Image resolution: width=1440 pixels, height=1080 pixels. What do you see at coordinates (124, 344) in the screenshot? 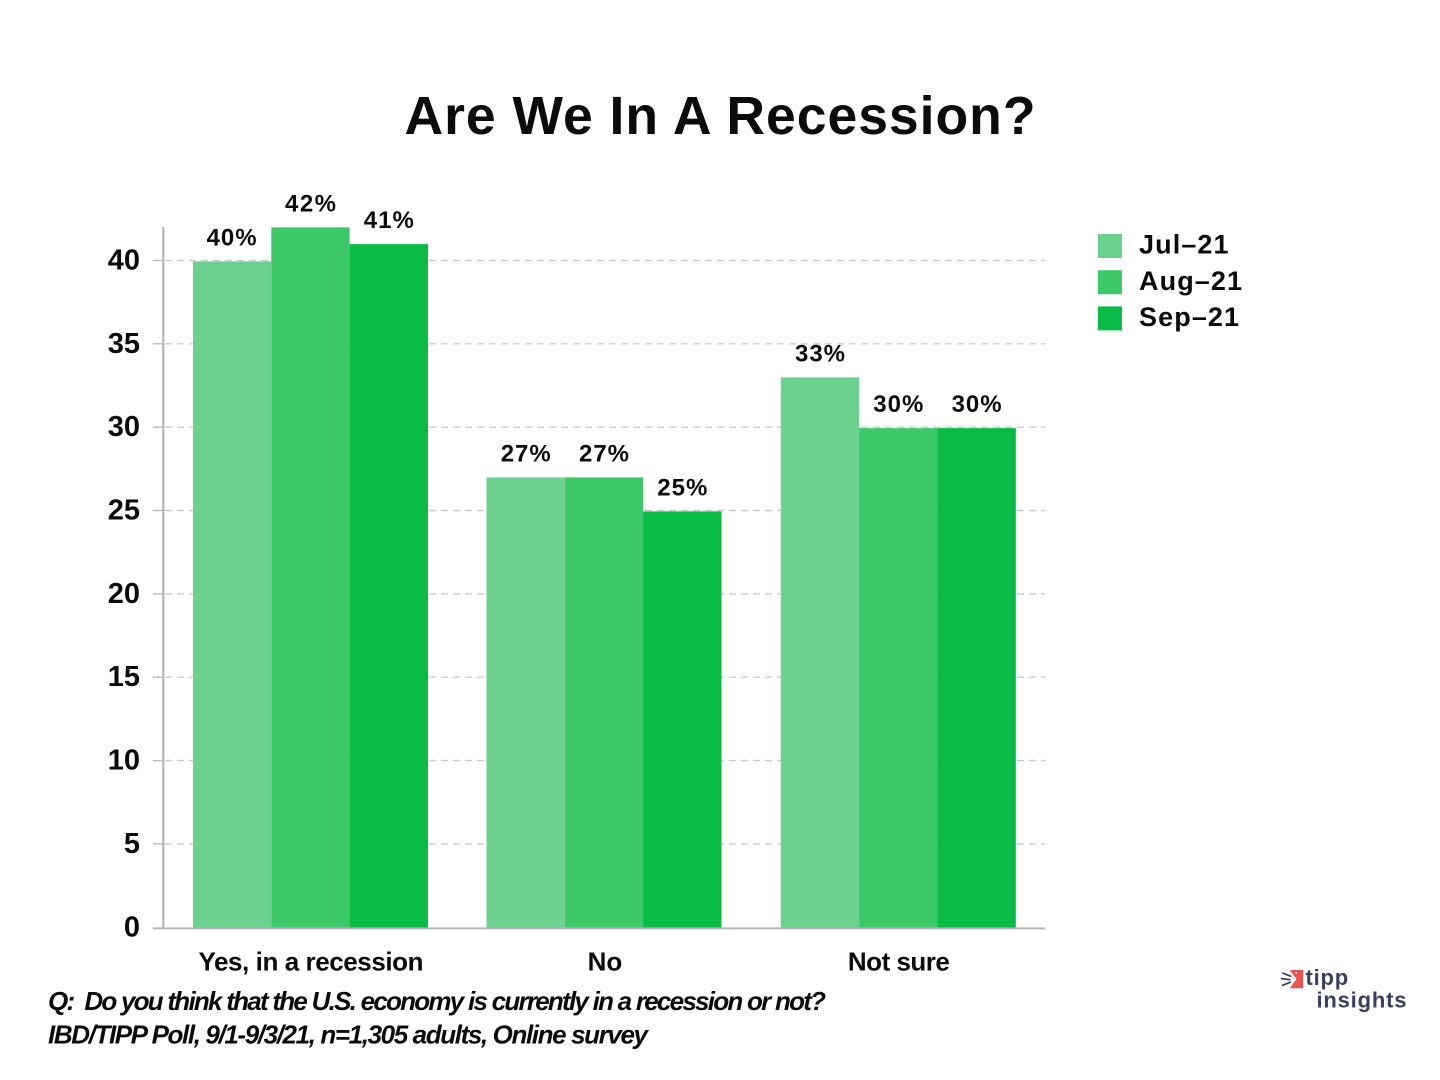
I see `svg-text: 35` at bounding box center [124, 344].